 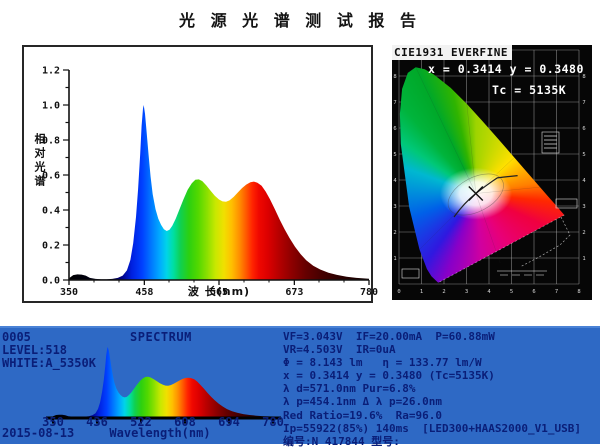 I want to click on reading-line: x = 0.3414 y = 0.3480 (Tc=5135K), so click(x=389, y=376).